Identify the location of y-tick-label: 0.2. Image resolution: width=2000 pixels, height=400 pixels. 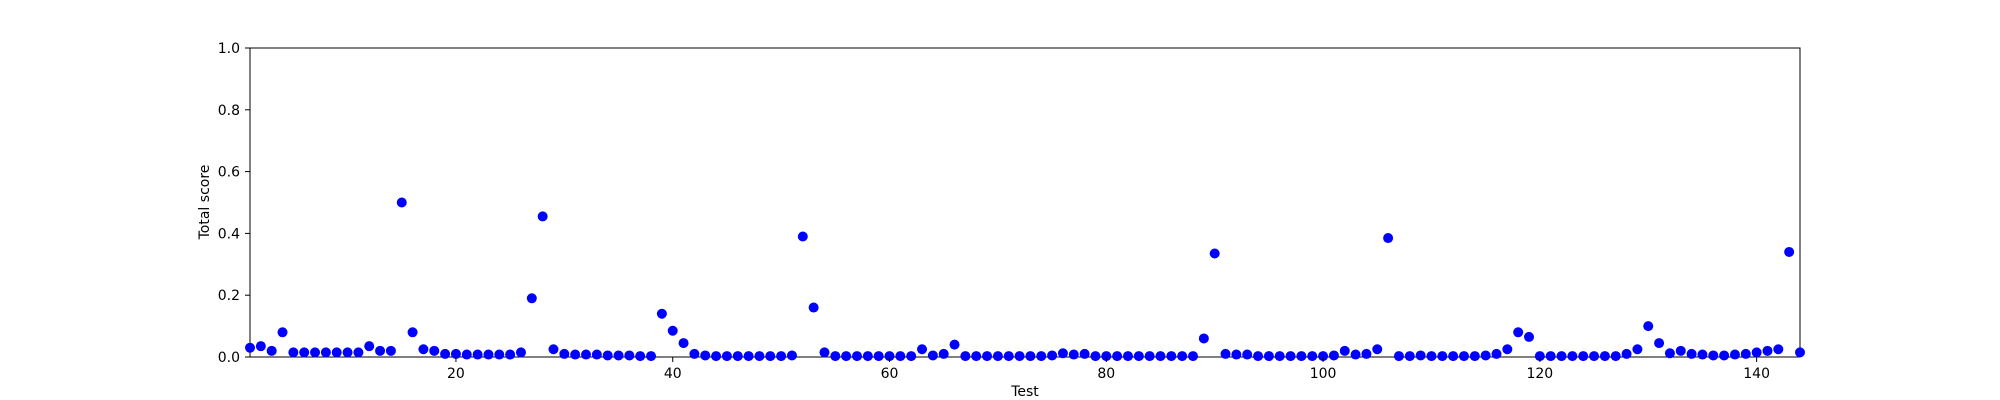
(229, 296).